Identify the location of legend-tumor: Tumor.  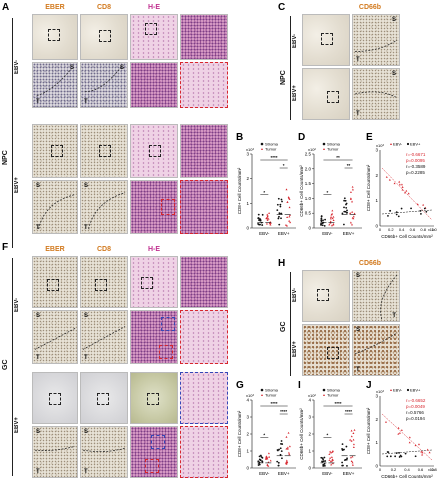
(333, 149).